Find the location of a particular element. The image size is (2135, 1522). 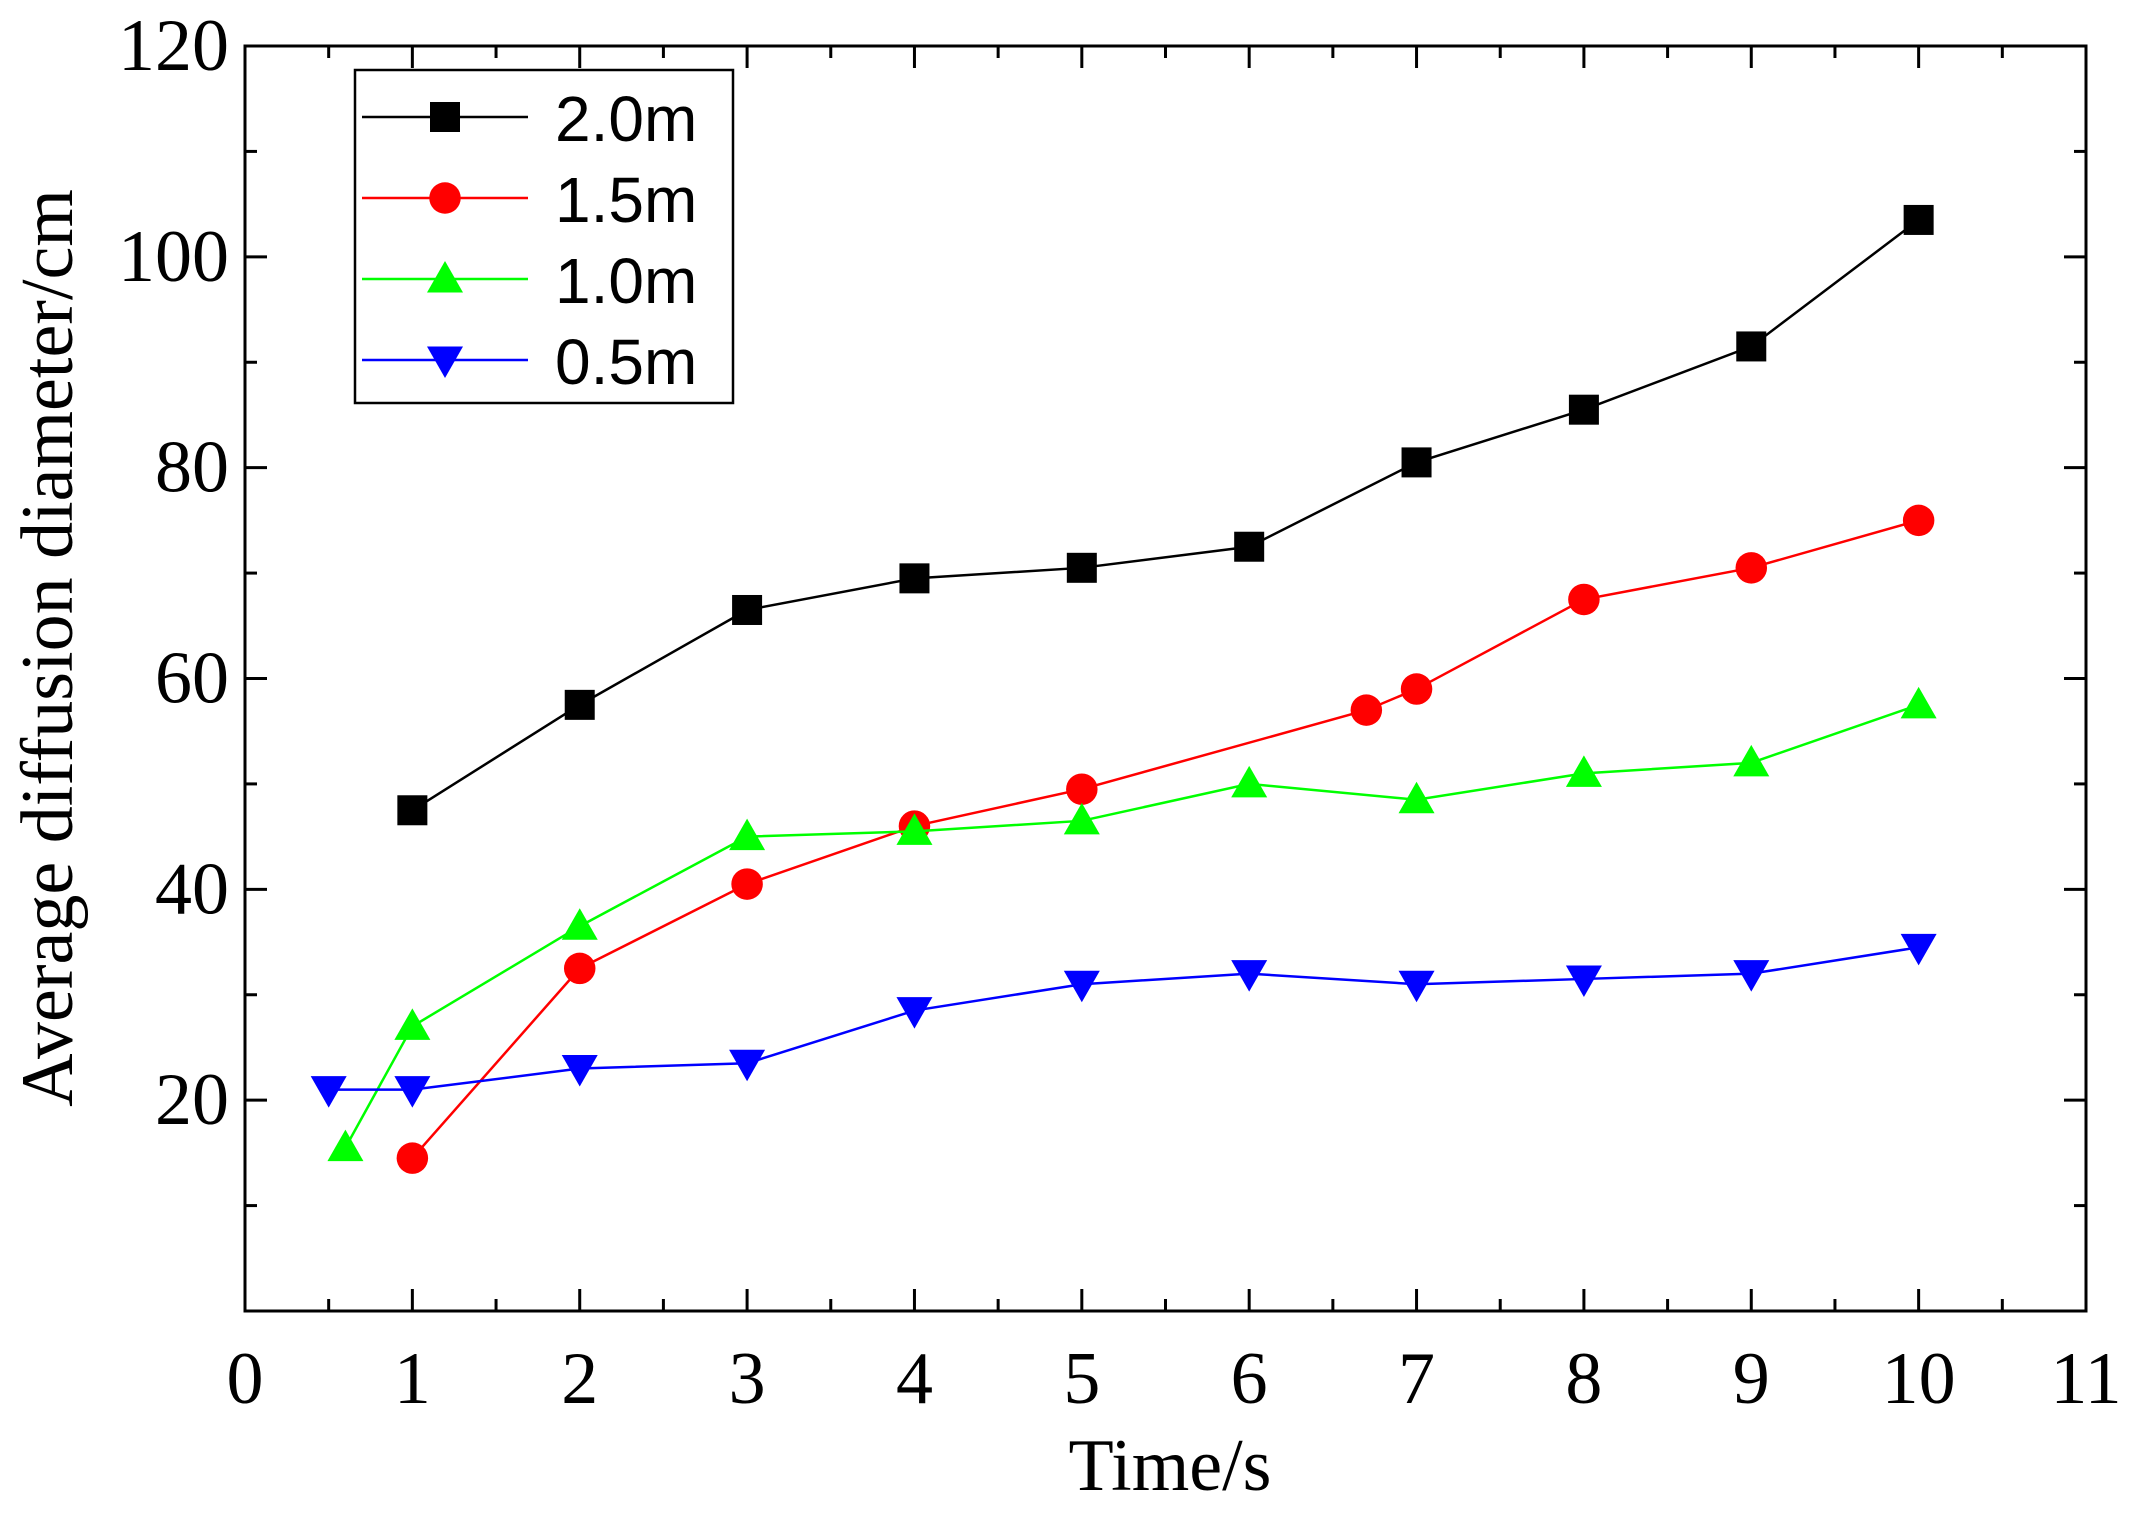

y-tick-label: 40 is located at coordinates (192, 889).